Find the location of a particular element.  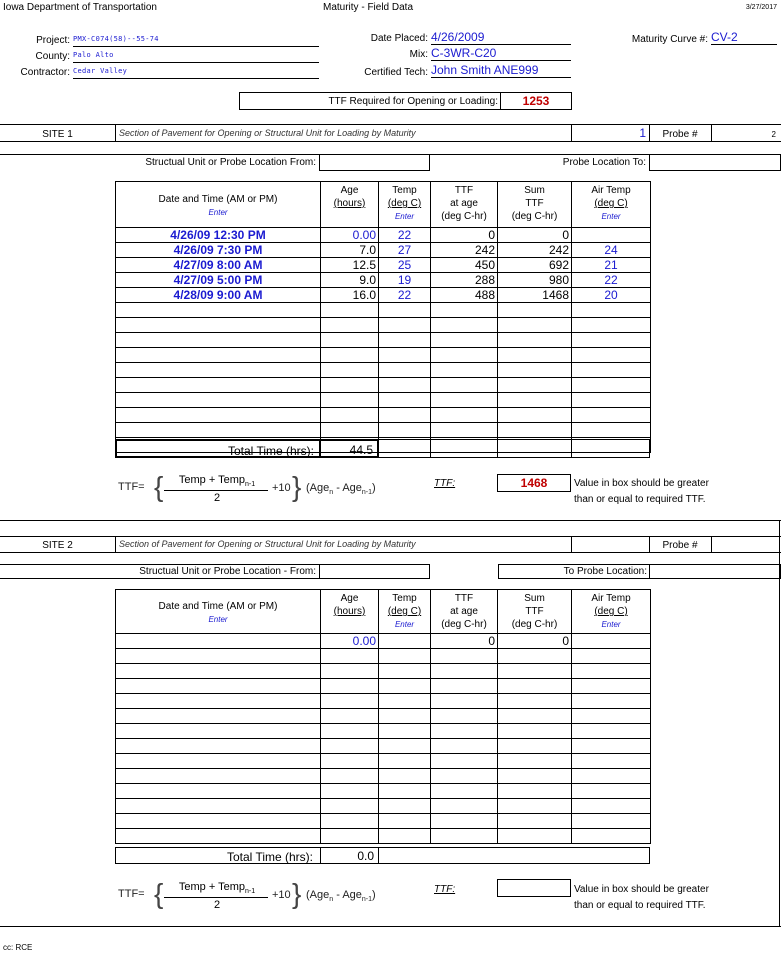

project-field: PMX-C074(58)--55-74 is located at coordinates (196, 41).